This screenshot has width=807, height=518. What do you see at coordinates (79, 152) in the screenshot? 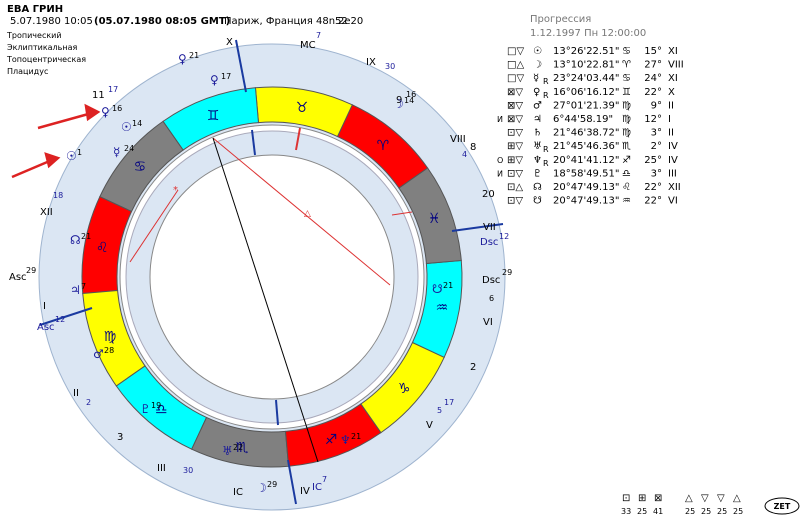
I see `planet-degree: 1` at bounding box center [79, 152].